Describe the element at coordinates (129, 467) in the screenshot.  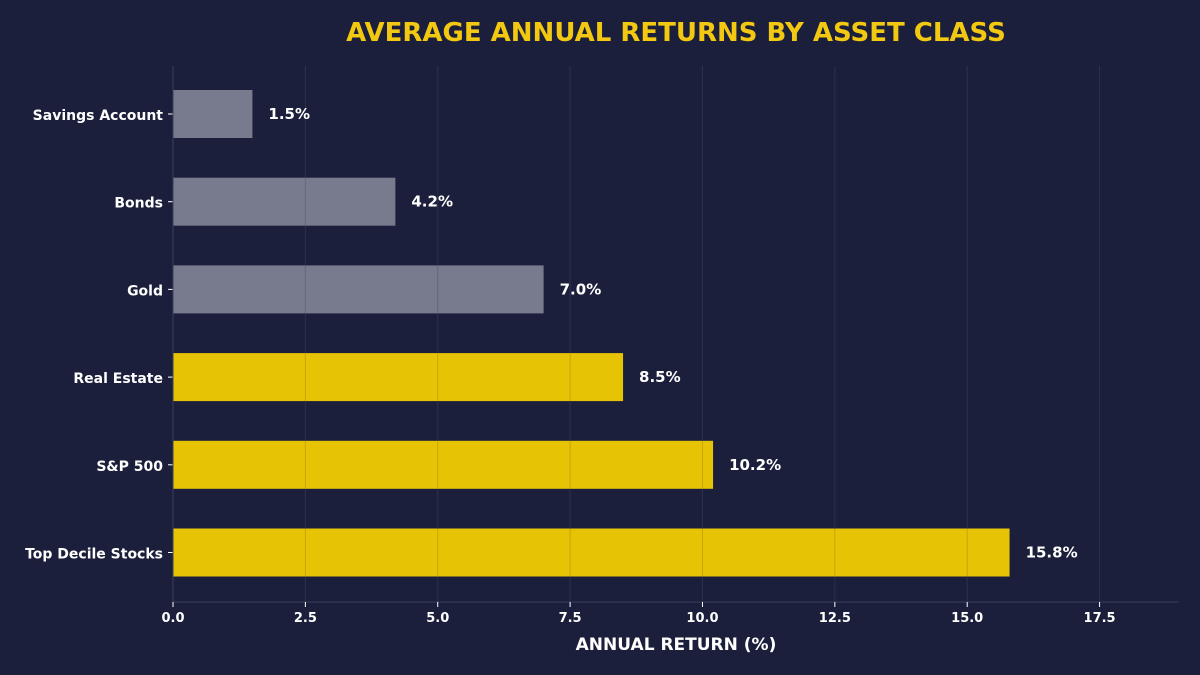
I see `category-label: S&P 500` at that location.